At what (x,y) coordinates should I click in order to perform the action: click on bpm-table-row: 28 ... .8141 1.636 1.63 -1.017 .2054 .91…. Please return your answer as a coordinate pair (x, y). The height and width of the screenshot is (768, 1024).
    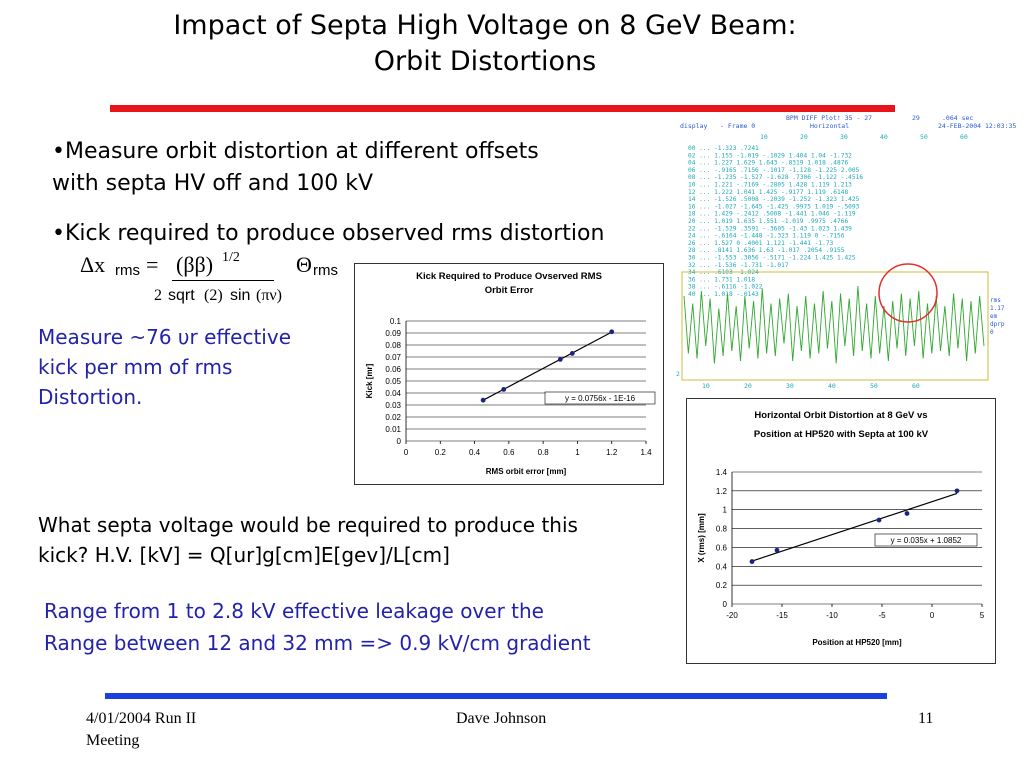
    Looking at the image, I should click on (766, 250).